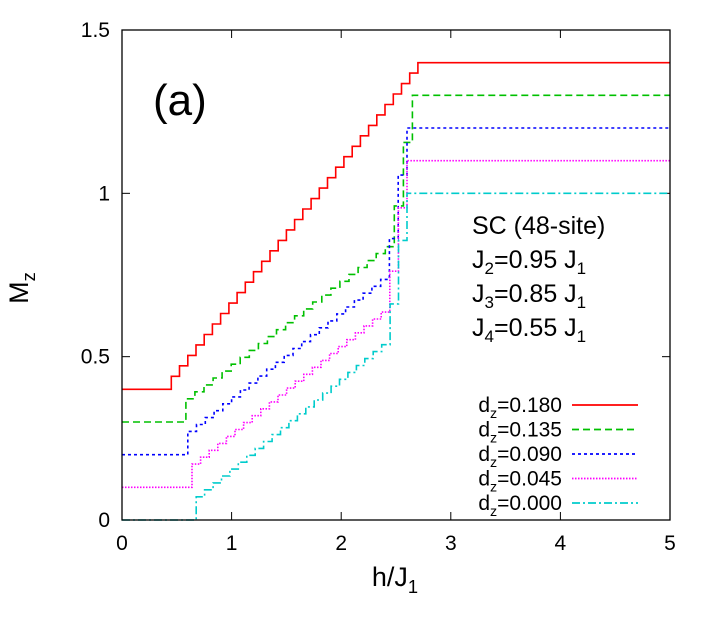 The height and width of the screenshot is (623, 712). Describe the element at coordinates (529, 330) in the screenshot. I see `annotation-line-4: J4=0.55 J1` at that location.